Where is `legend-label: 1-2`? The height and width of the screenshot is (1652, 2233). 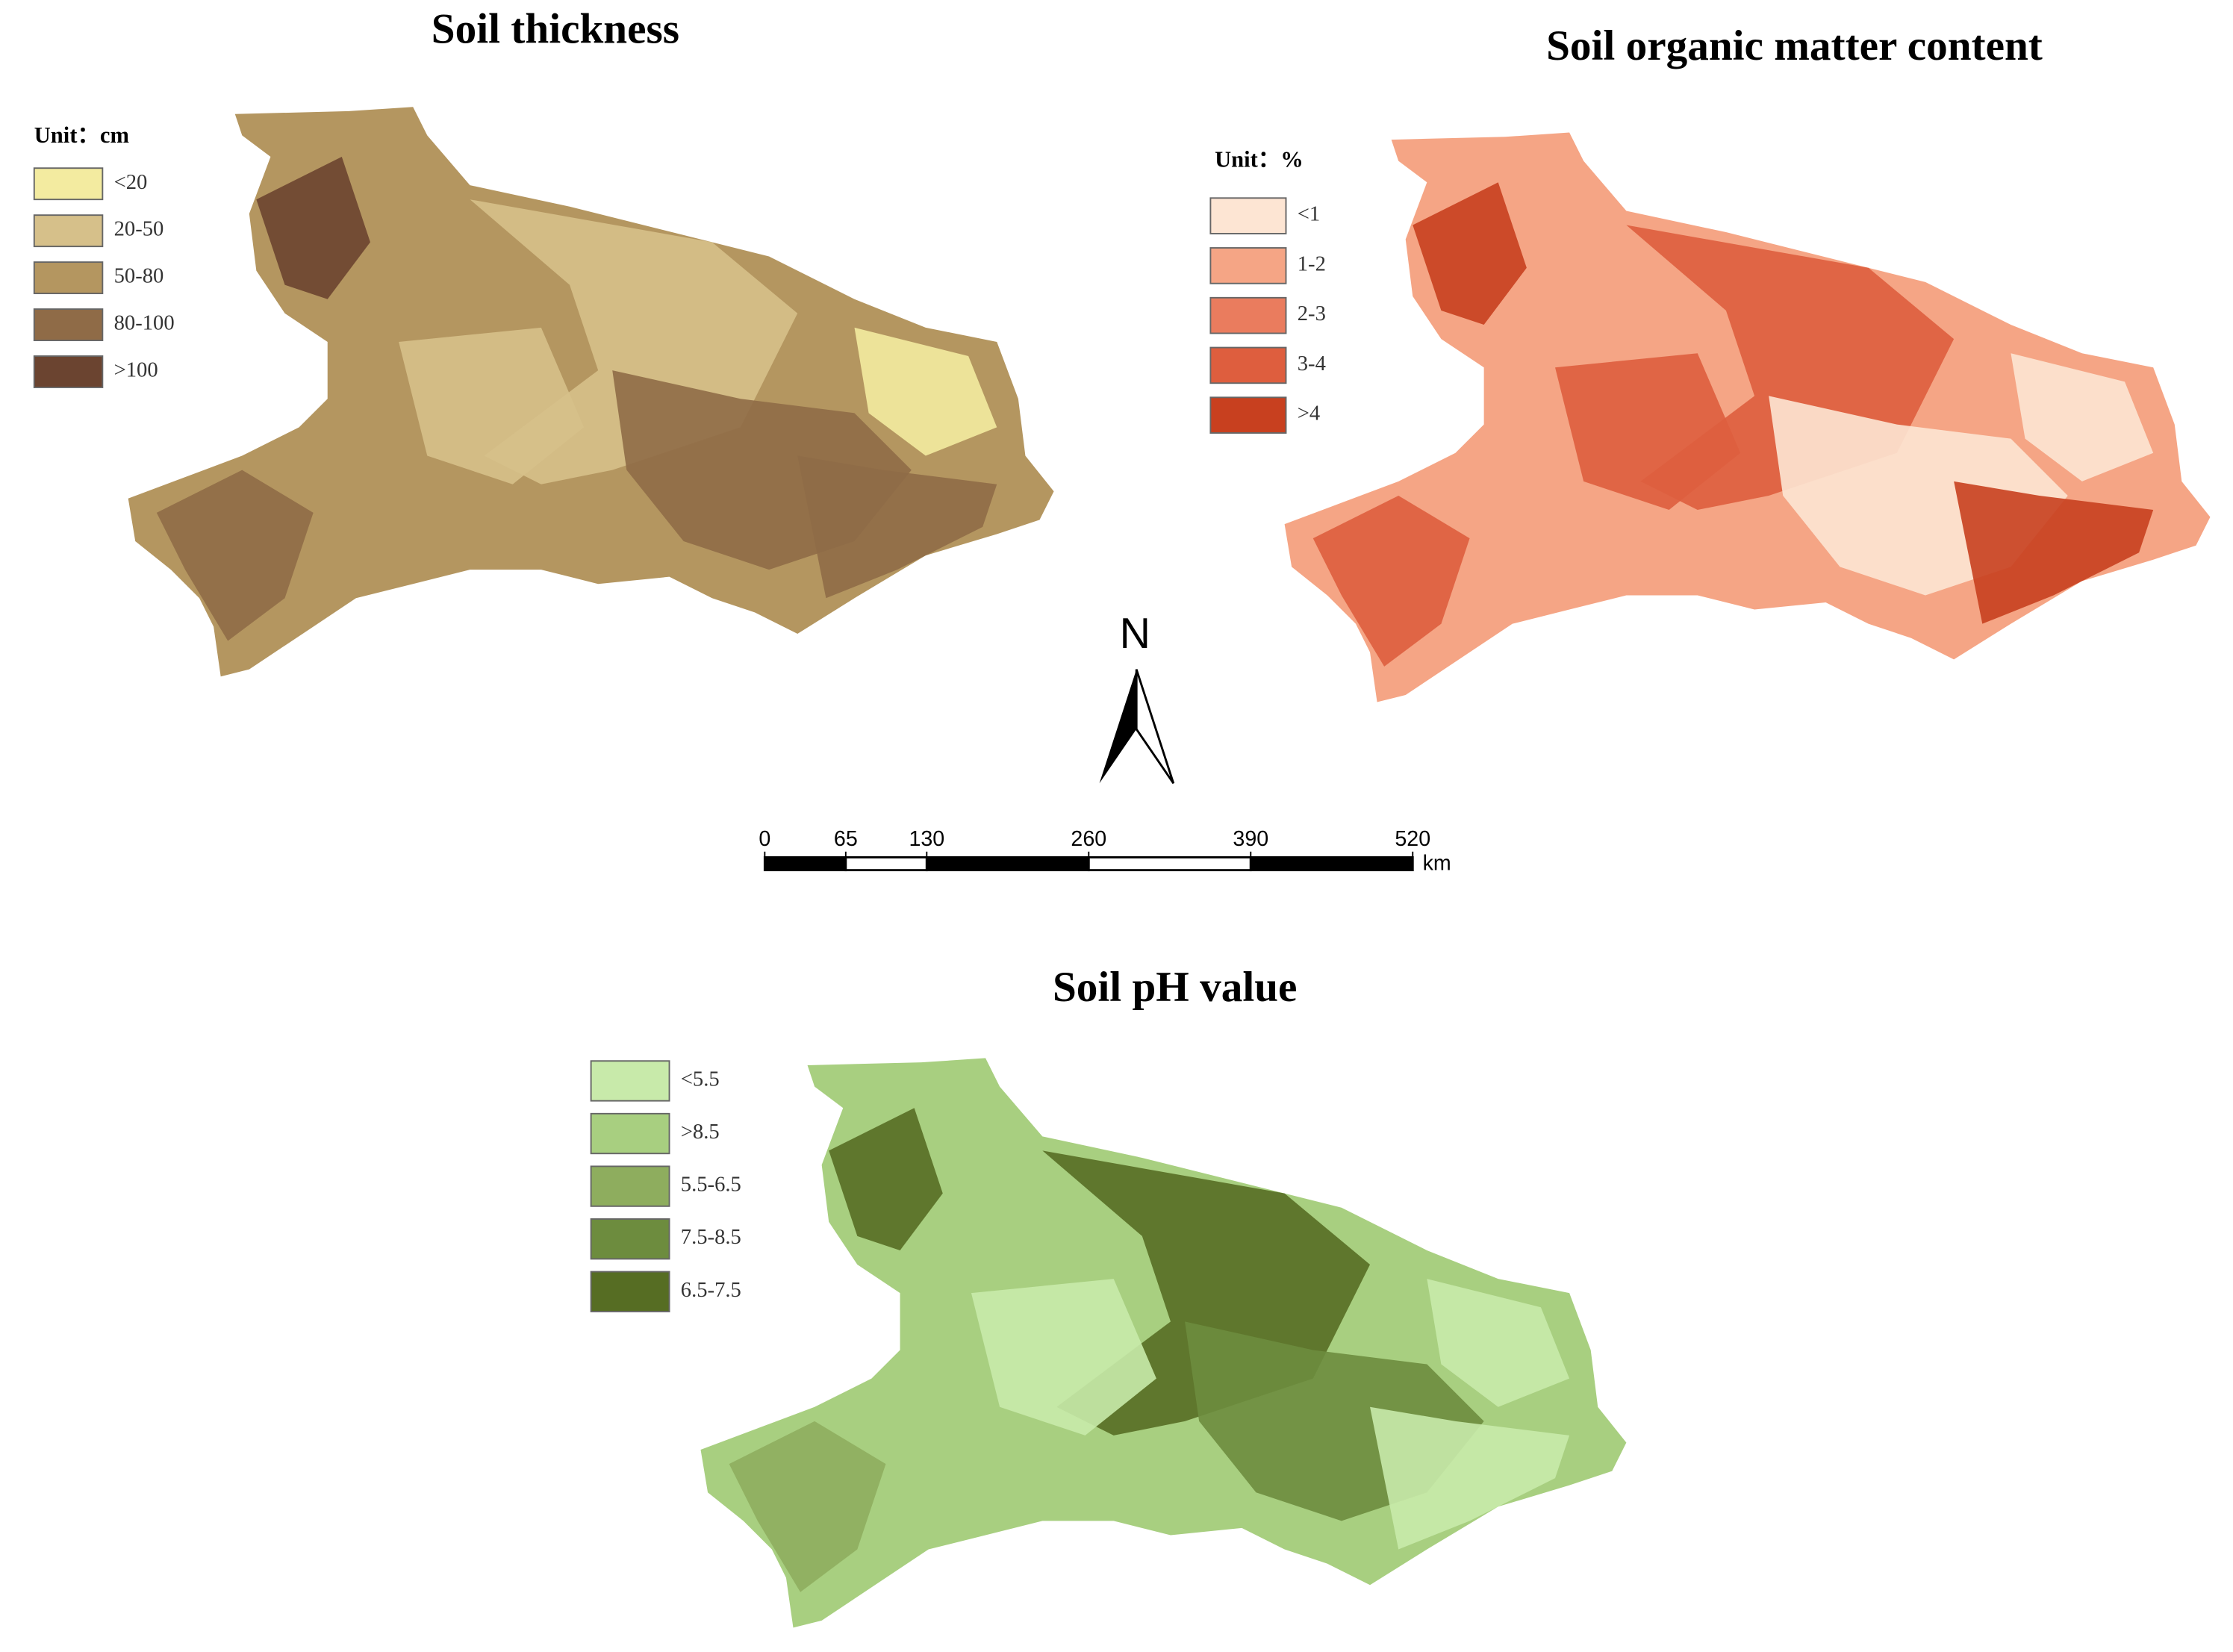 legend-label: 1-2 is located at coordinates (1312, 263).